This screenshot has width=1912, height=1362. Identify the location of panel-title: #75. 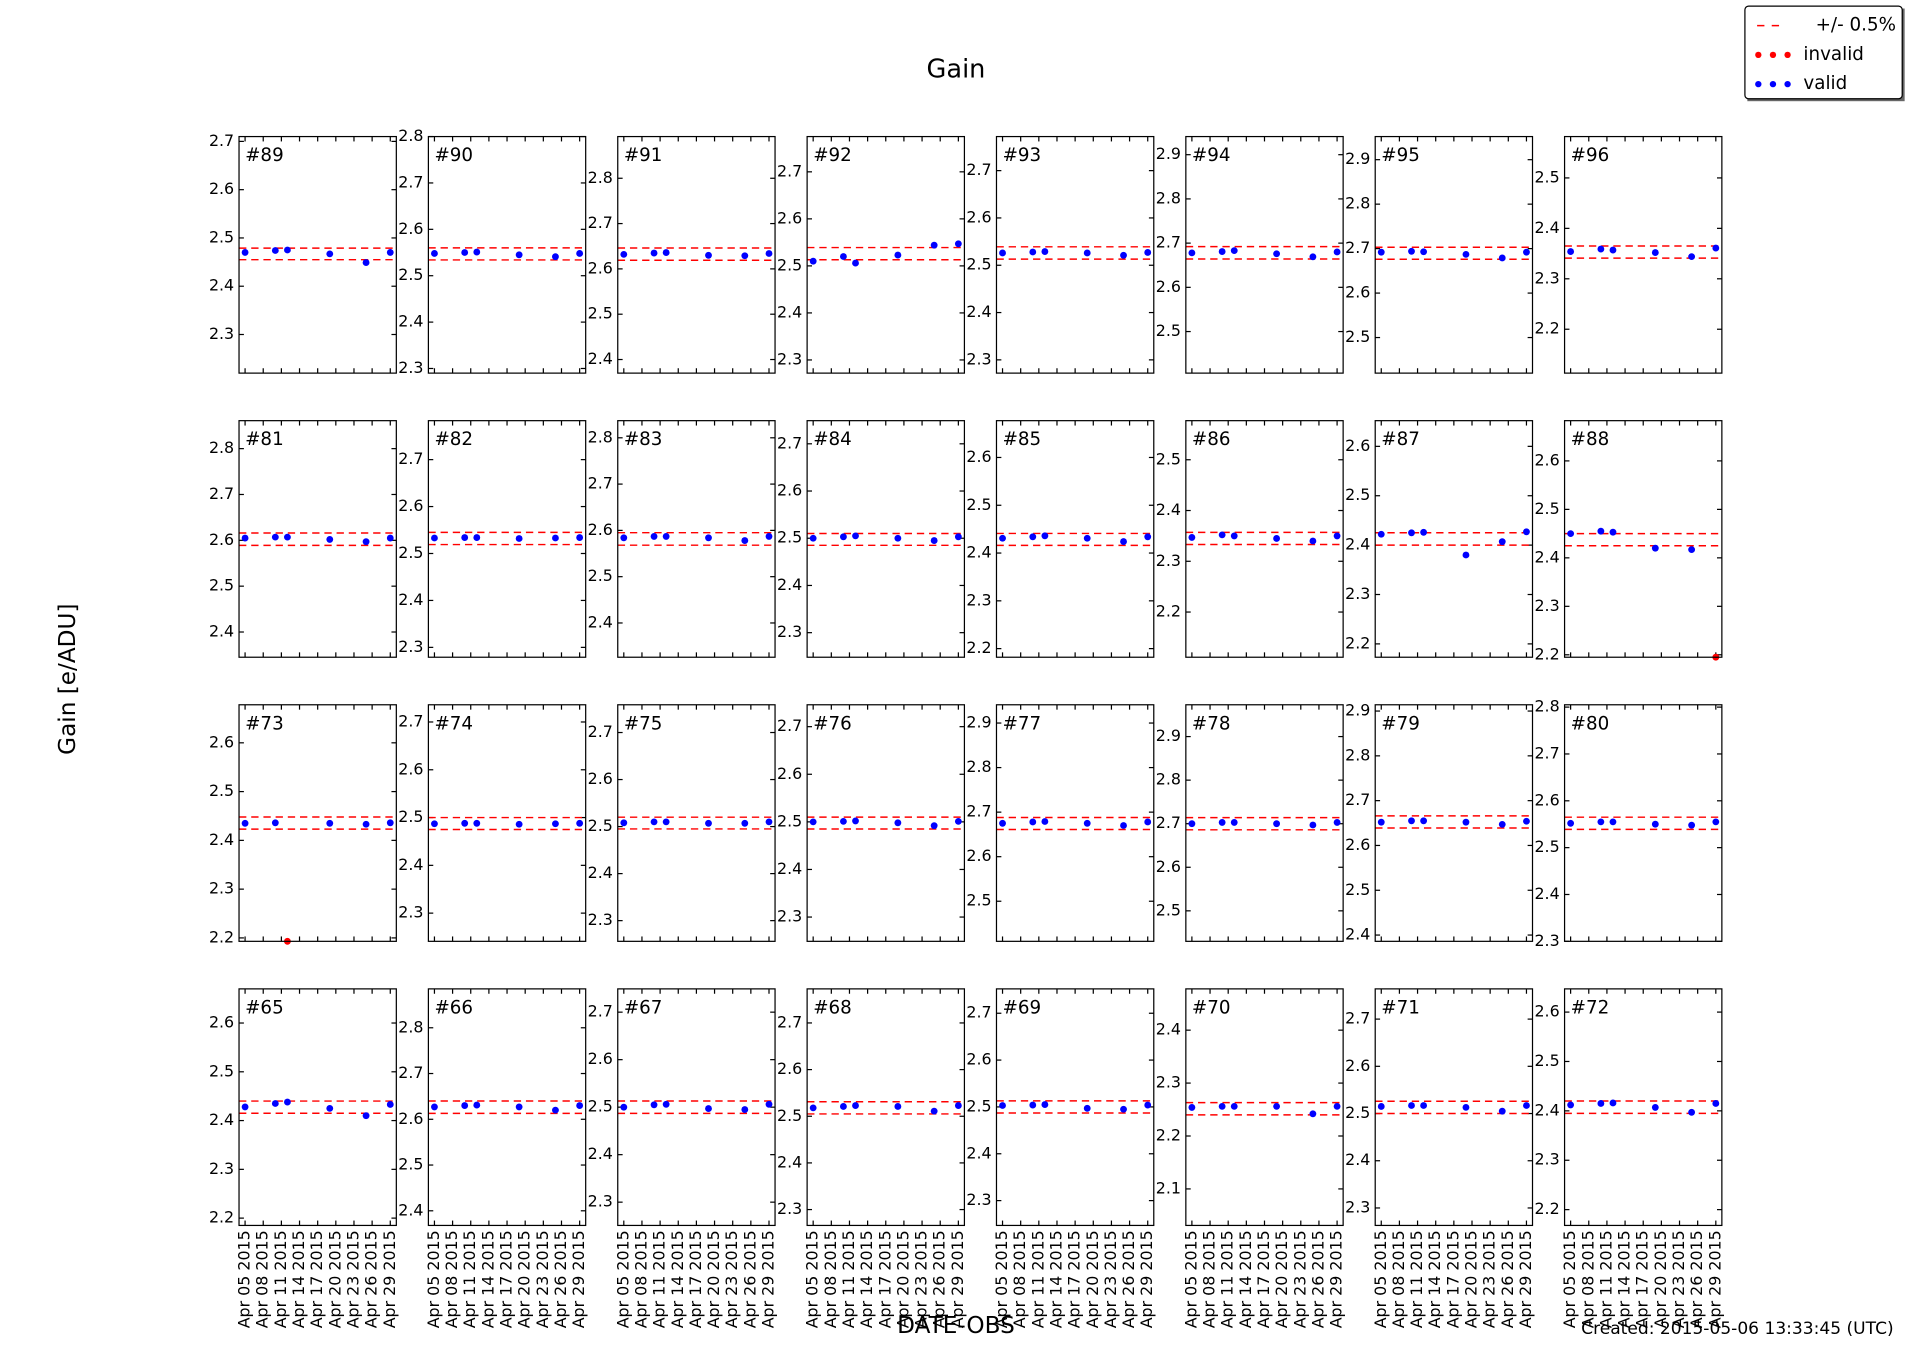
(643, 723).